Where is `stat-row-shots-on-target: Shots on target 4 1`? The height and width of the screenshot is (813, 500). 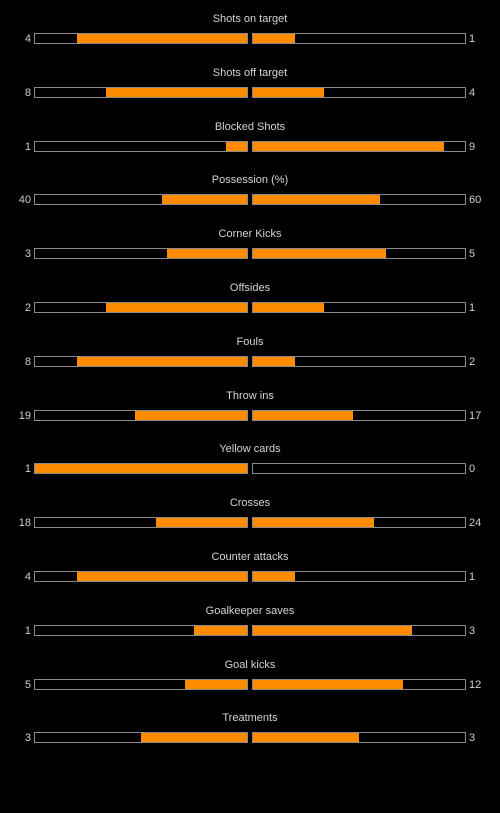 stat-row-shots-on-target: Shots on target 4 1 is located at coordinates (250, 32).